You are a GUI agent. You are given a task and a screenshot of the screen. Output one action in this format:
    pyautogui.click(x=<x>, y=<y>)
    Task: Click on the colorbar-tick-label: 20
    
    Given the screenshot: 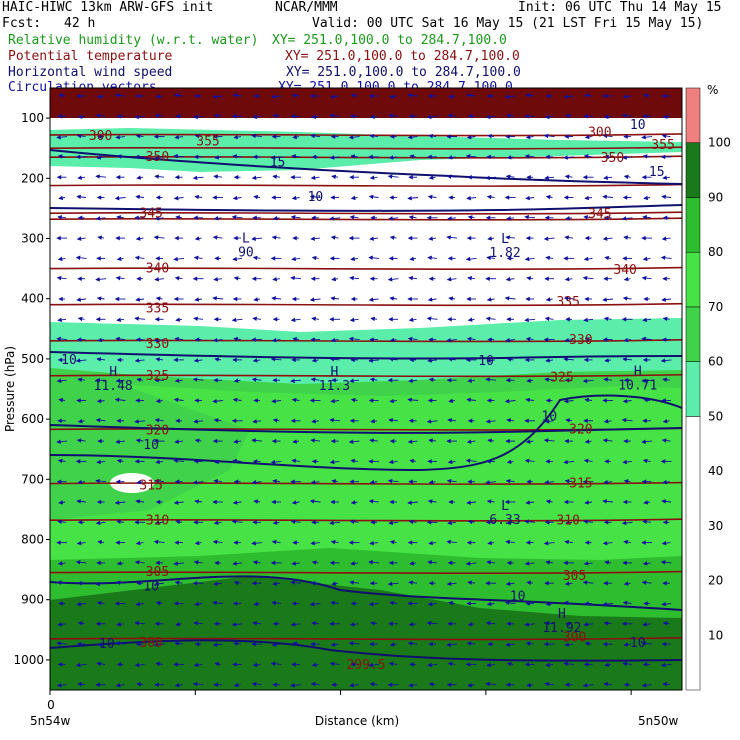 What is the action you would take?
    pyautogui.click(x=715, y=581)
    